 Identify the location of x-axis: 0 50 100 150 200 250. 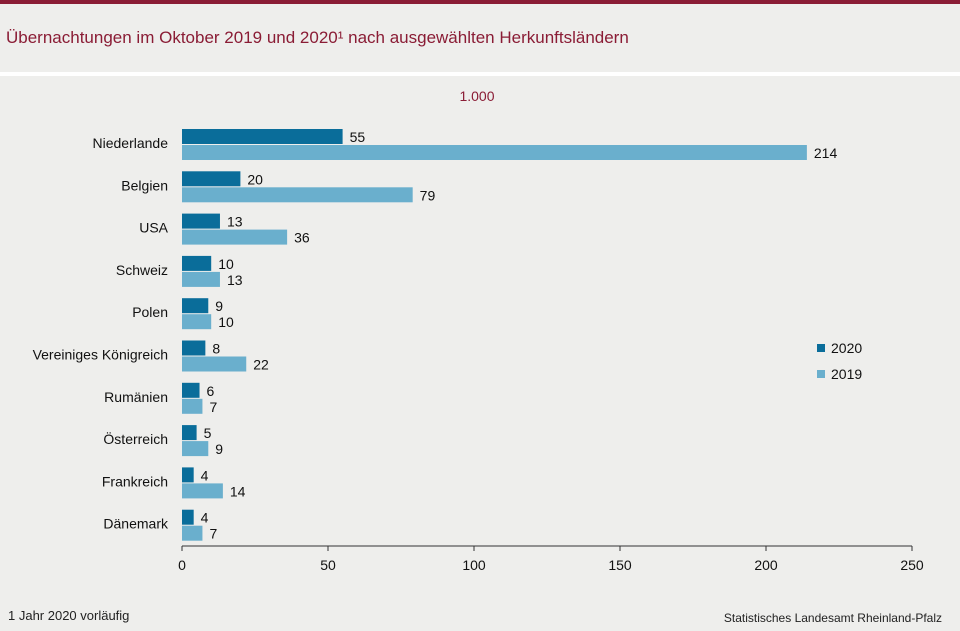
(551, 559).